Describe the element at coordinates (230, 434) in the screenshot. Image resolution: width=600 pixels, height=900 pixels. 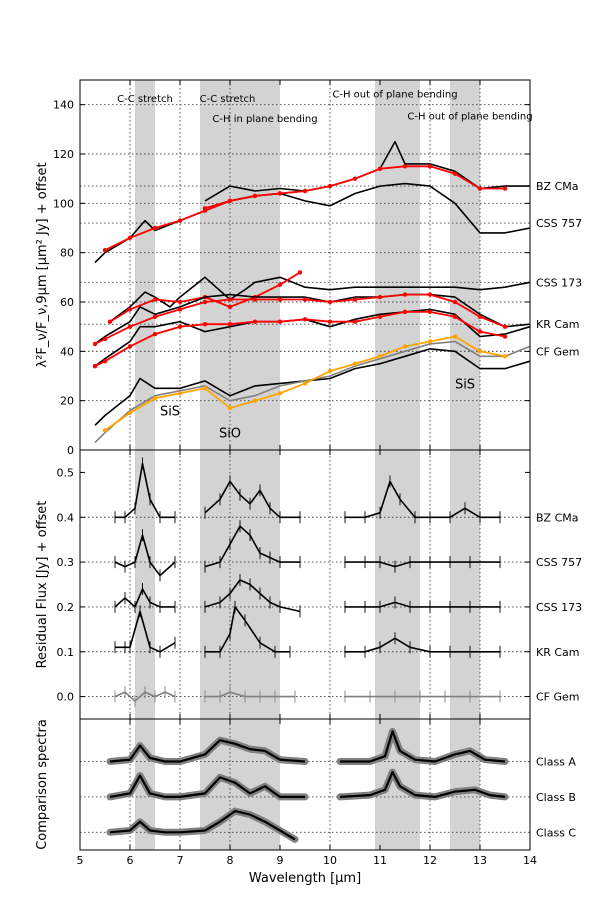
I see `annotation-6: SiO` at that location.